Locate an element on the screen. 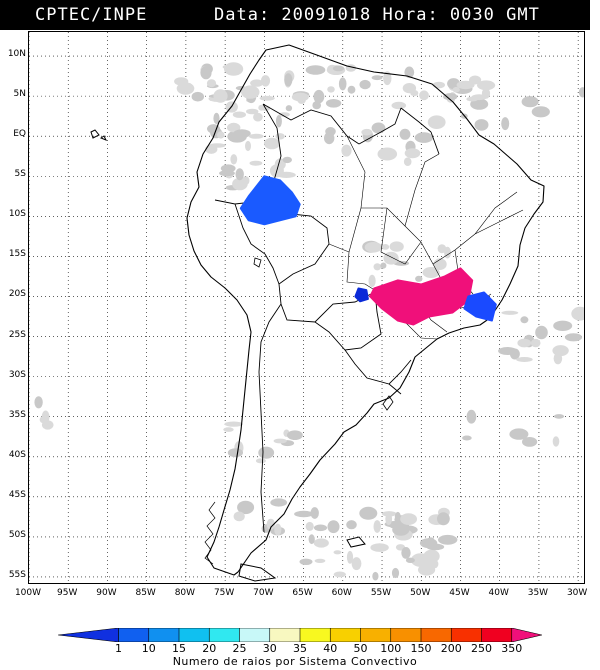  longitude-label: 35W is located at coordinates (538, 593).